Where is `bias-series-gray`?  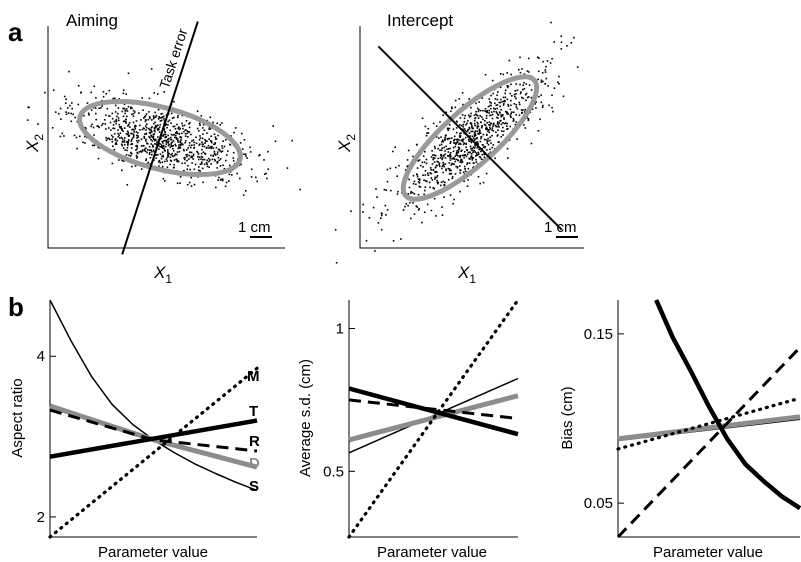
bias-series-gray is located at coordinates (709, 428).